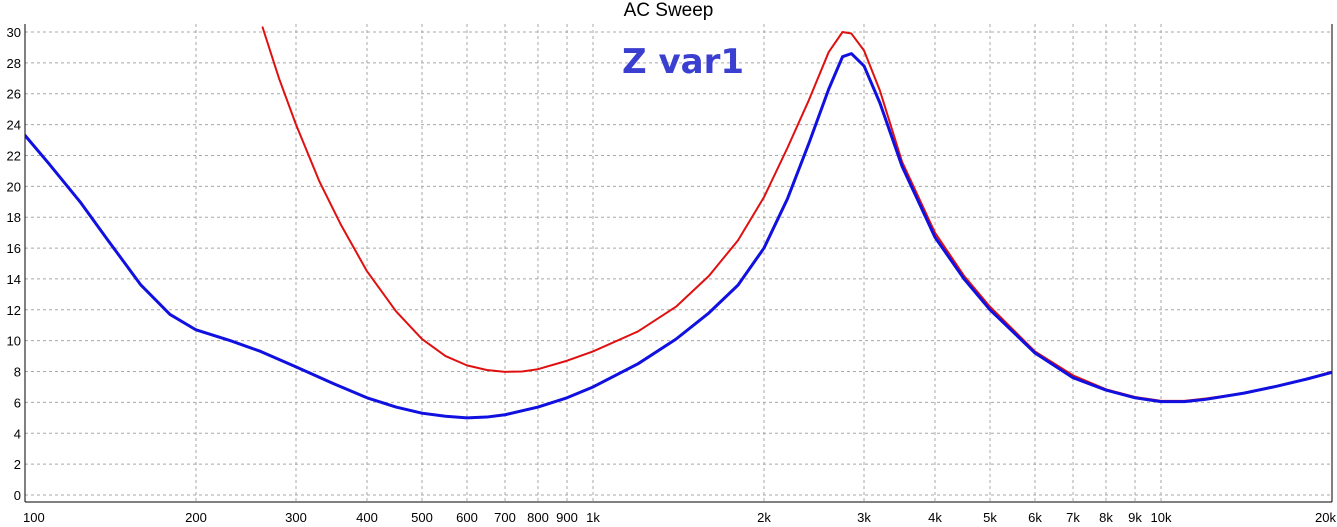 This screenshot has height=527, width=1337. What do you see at coordinates (196, 517) in the screenshot?
I see `x-tick-label: 200` at bounding box center [196, 517].